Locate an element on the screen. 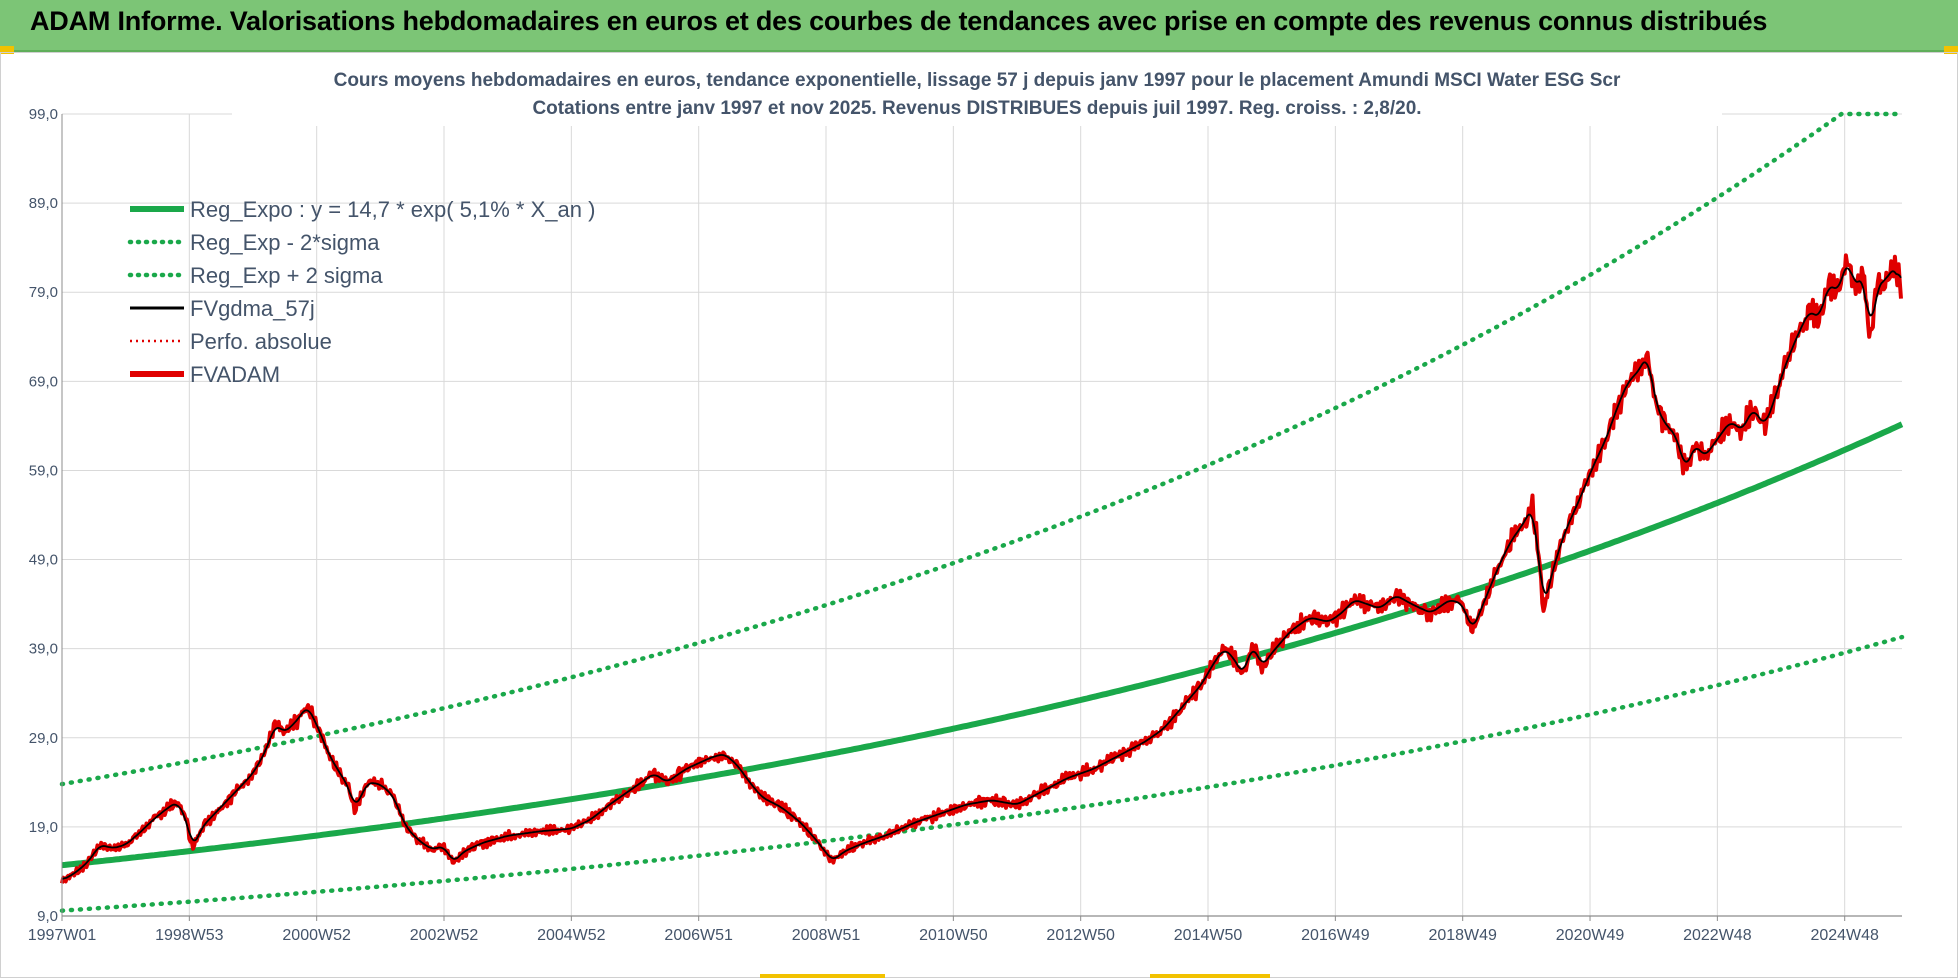 The height and width of the screenshot is (978, 1958). x-tick-label: 2022W48 is located at coordinates (1717, 935).